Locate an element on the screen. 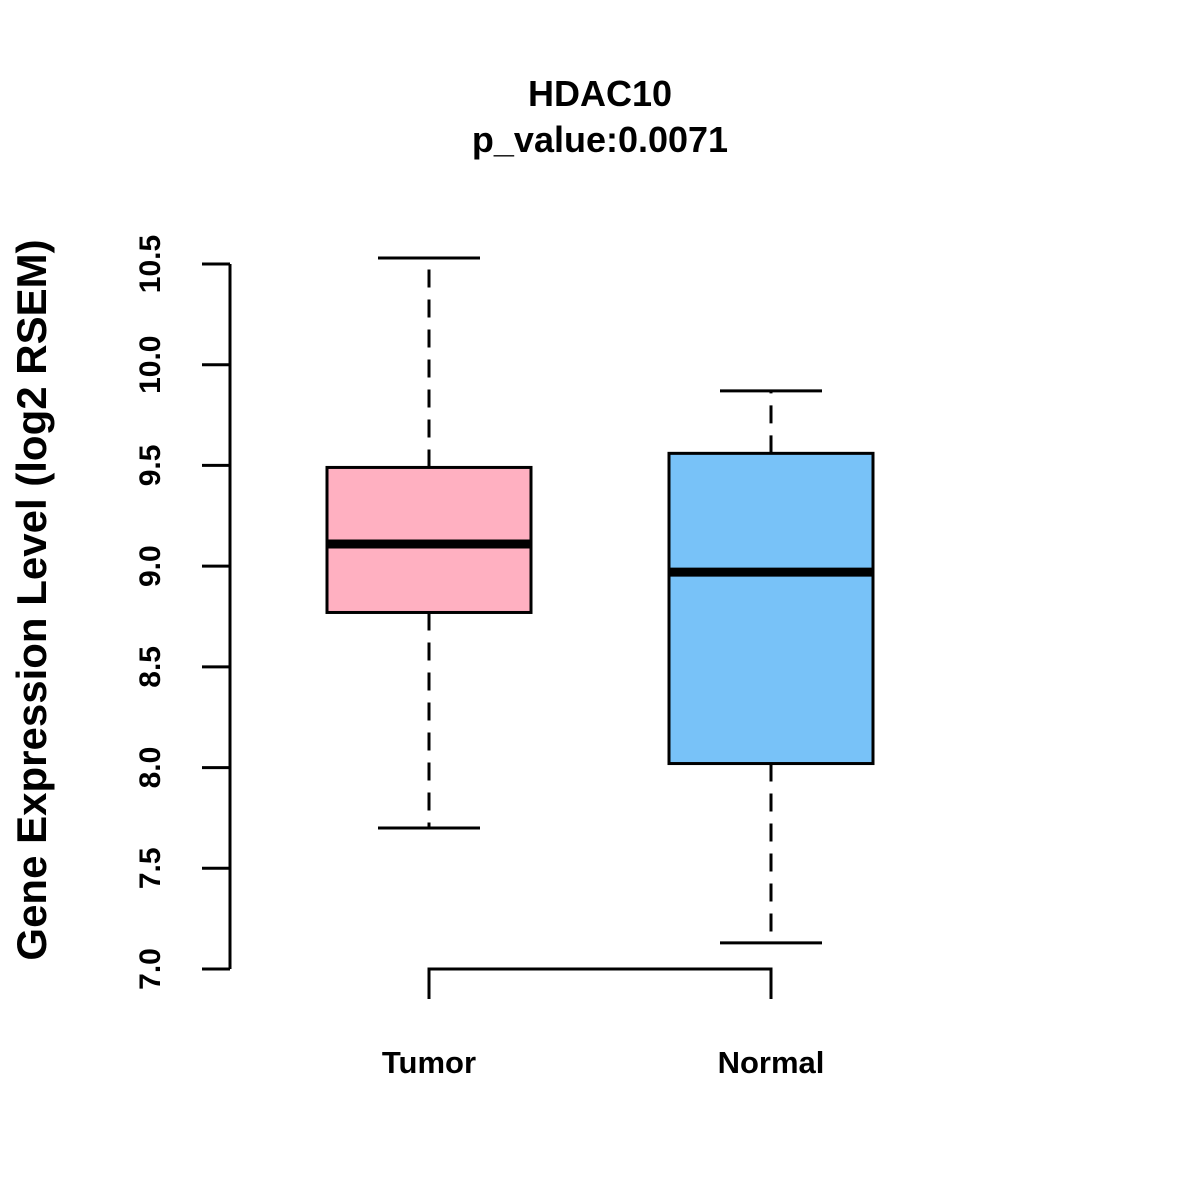 The width and height of the screenshot is (1200, 1200). box-tumor is located at coordinates (429, 543).